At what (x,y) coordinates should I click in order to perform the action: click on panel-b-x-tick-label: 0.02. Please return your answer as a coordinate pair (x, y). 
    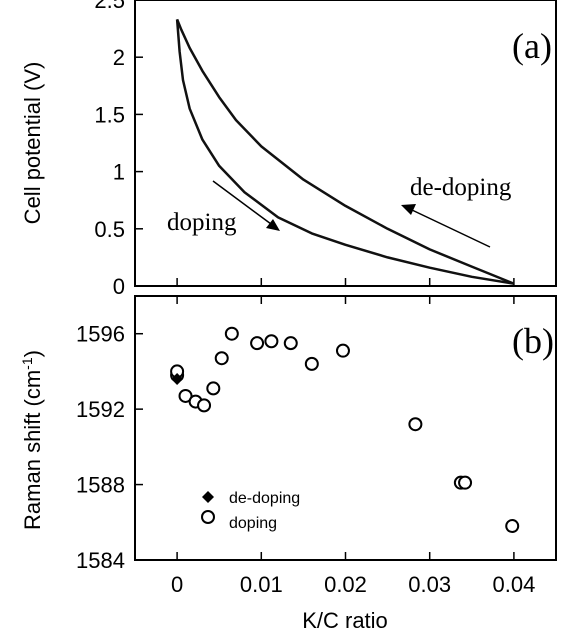
    Looking at the image, I should click on (345, 584).